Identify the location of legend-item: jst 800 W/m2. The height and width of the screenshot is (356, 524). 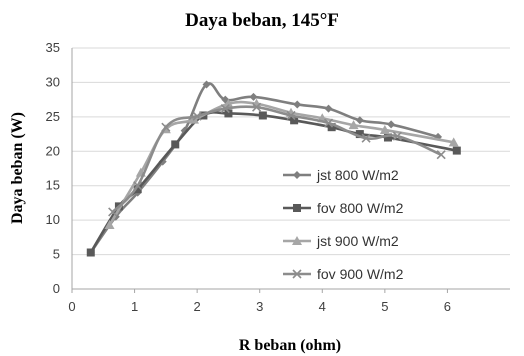
(341, 175).